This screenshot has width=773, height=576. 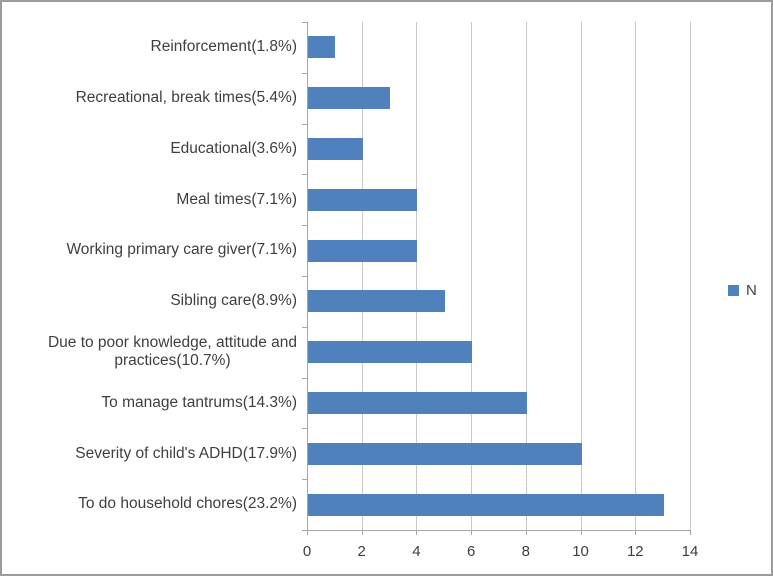 I want to click on x-tick-label: 0, so click(x=307, y=551).